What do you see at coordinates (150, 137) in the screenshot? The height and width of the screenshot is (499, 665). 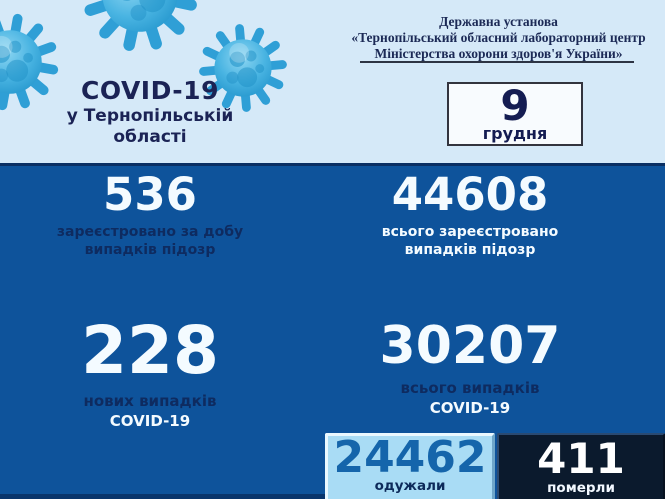 I see `brand-subtitle-line2: області` at bounding box center [150, 137].